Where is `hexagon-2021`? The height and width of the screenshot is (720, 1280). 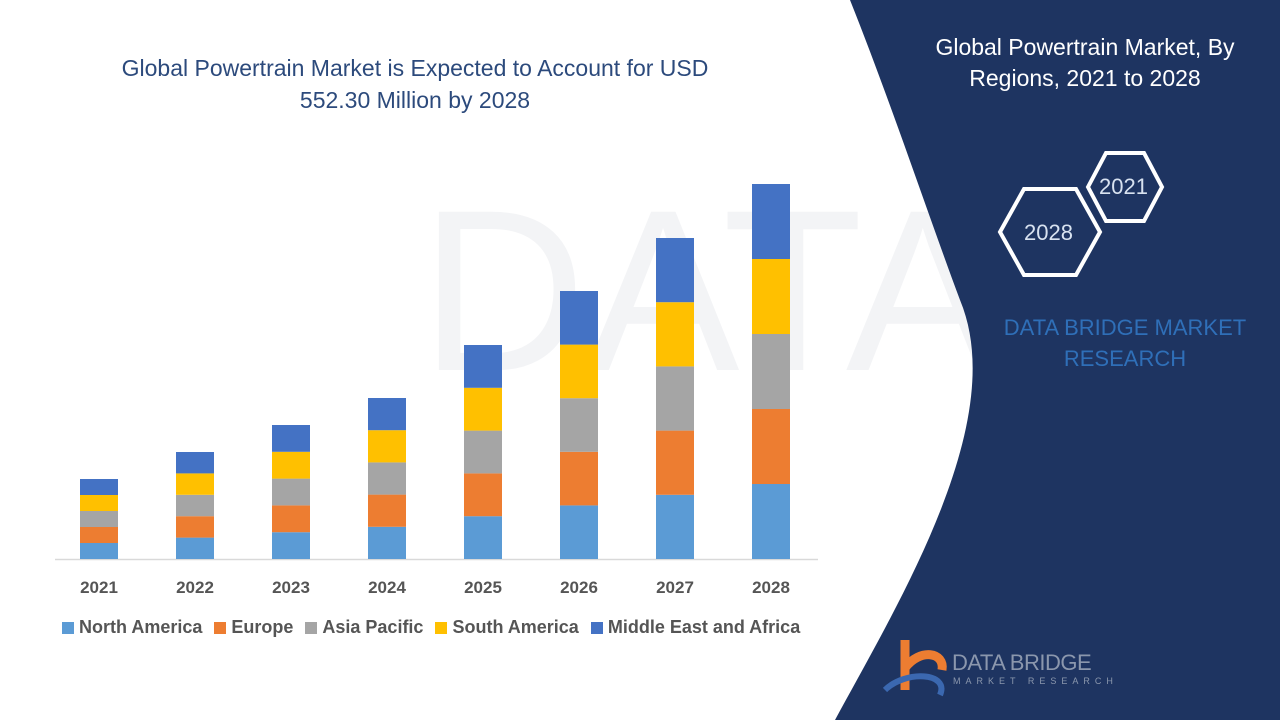 hexagon-2021 is located at coordinates (1125, 187).